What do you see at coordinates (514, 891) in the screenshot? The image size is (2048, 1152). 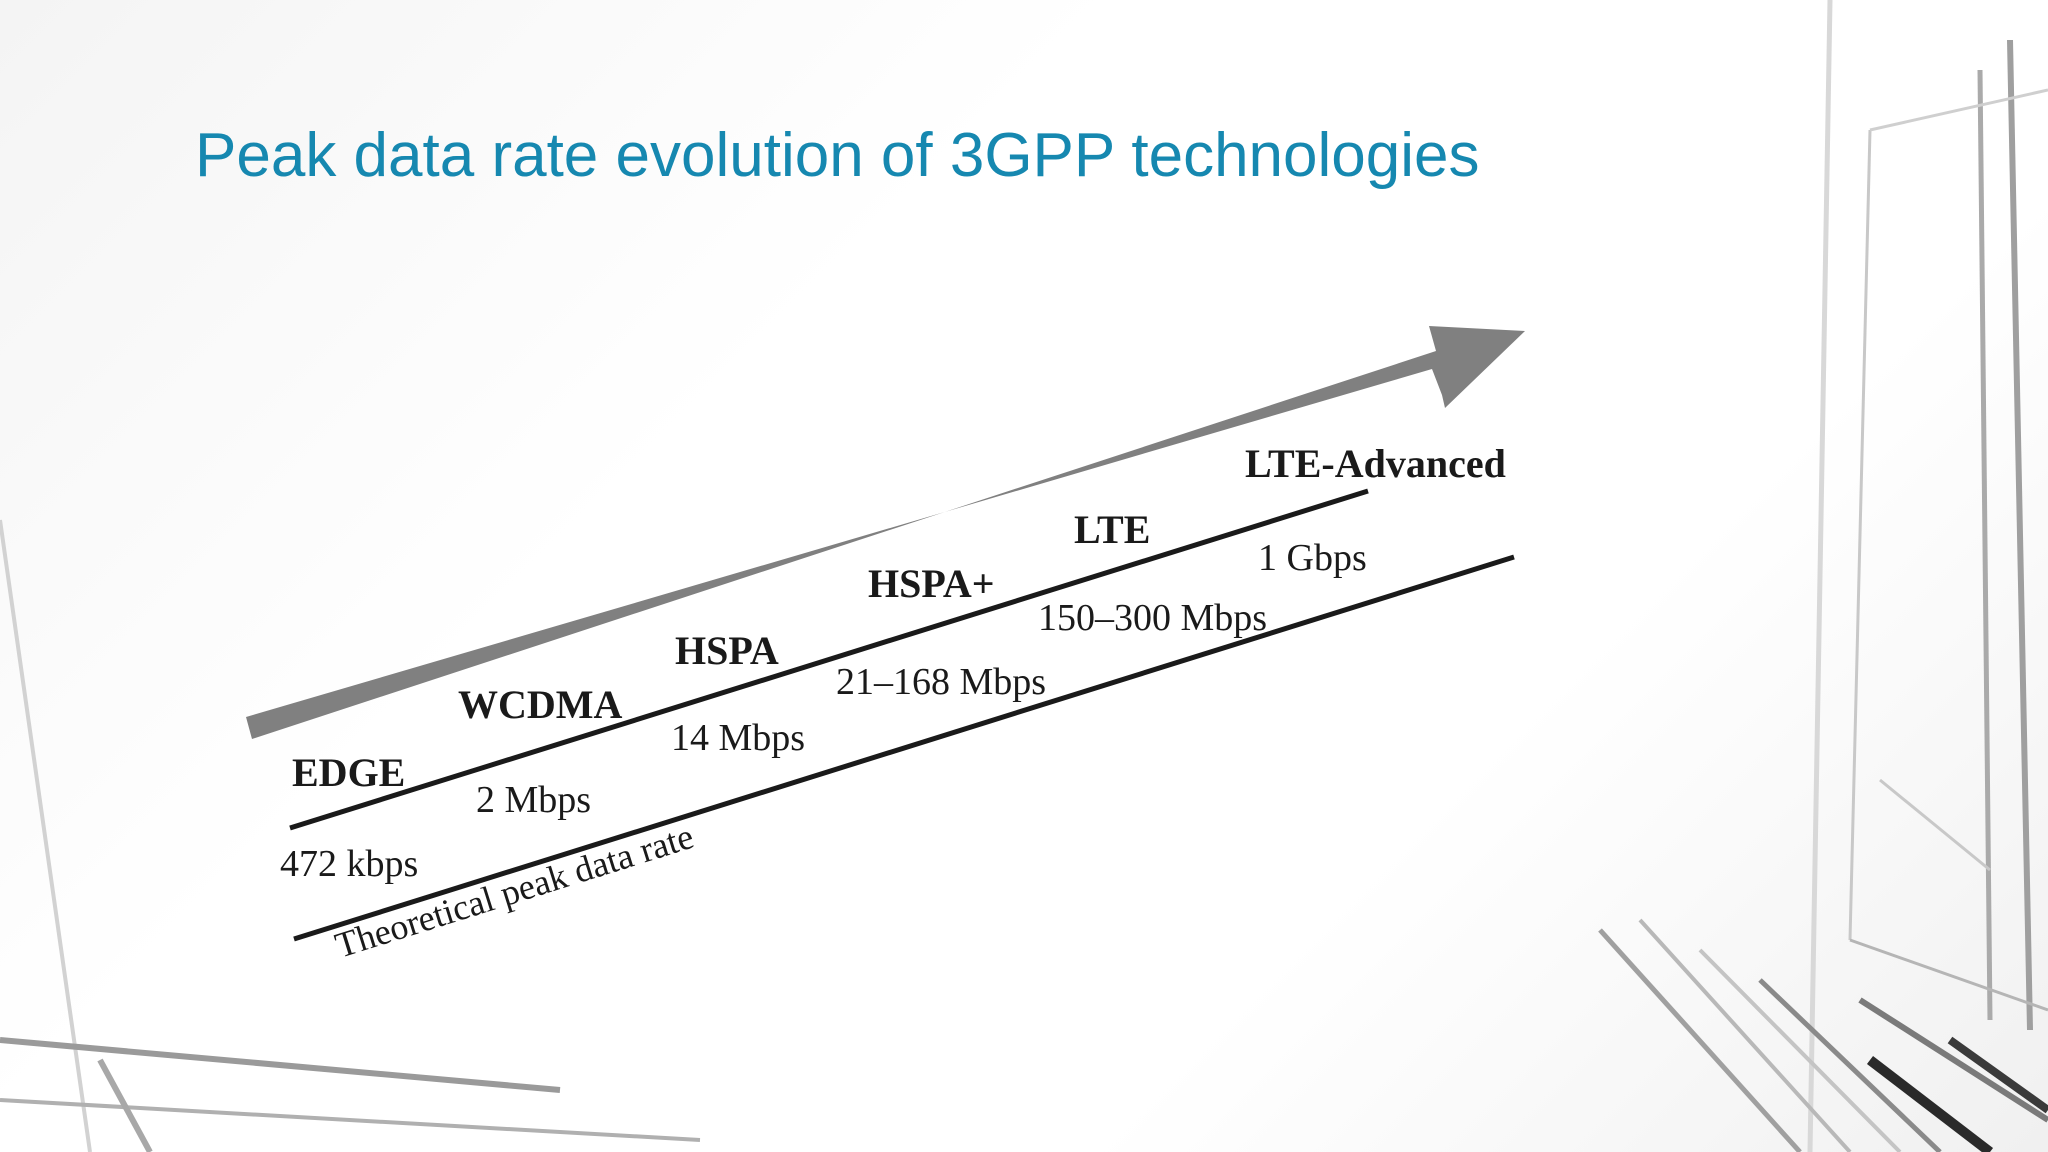 I see `axis-label: Theoretical peak data rate` at bounding box center [514, 891].